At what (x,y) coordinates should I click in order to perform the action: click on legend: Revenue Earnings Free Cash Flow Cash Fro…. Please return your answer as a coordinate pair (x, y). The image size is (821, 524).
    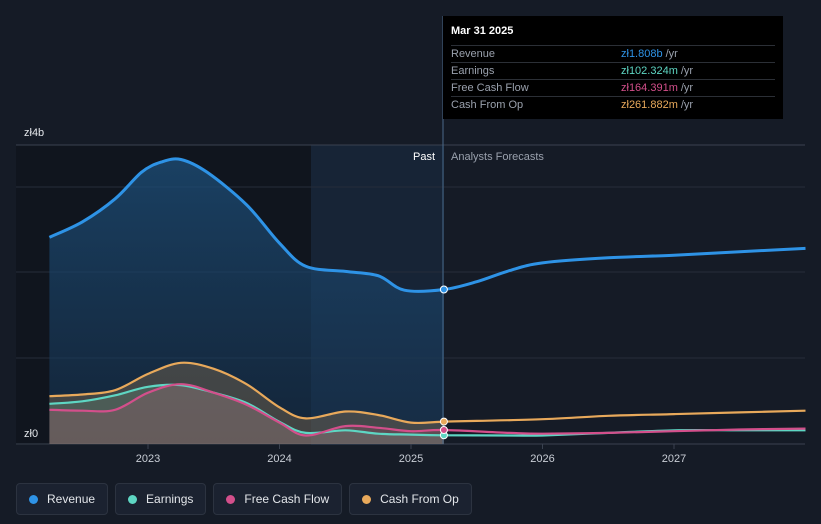
    Looking at the image, I should click on (244, 499).